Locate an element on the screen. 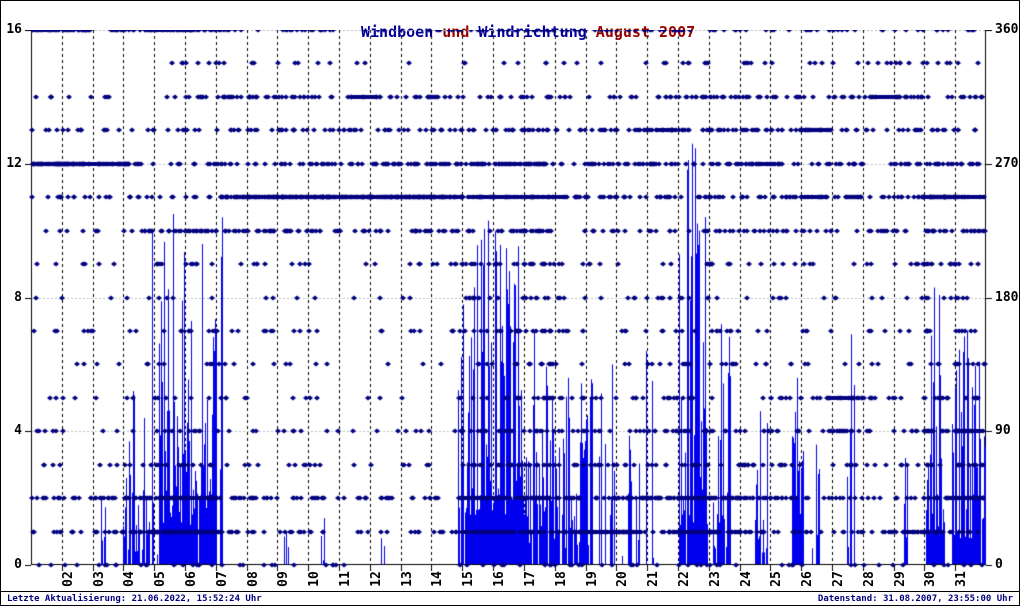  x-axis-day-label: 27 is located at coordinates (838, 579).